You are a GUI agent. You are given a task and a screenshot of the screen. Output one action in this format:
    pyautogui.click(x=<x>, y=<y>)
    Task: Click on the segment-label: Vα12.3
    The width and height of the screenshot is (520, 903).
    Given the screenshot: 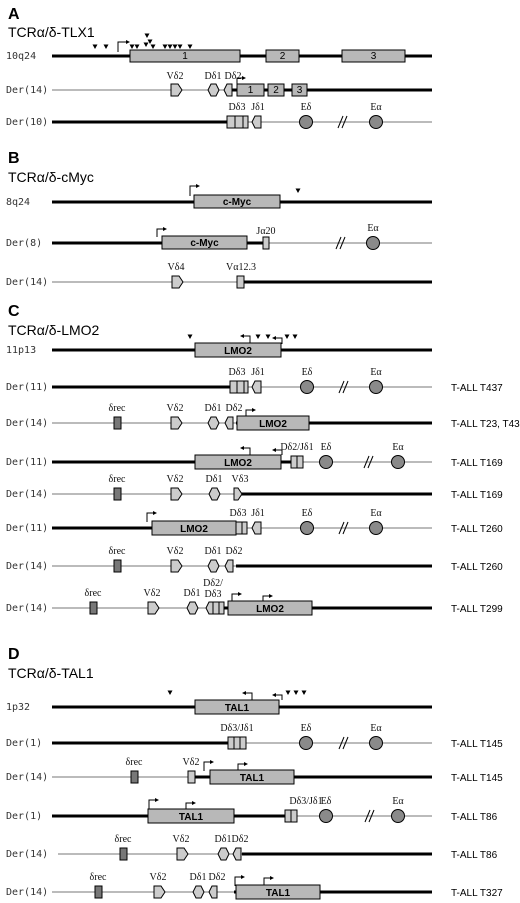 What is the action you would take?
    pyautogui.click(x=241, y=267)
    